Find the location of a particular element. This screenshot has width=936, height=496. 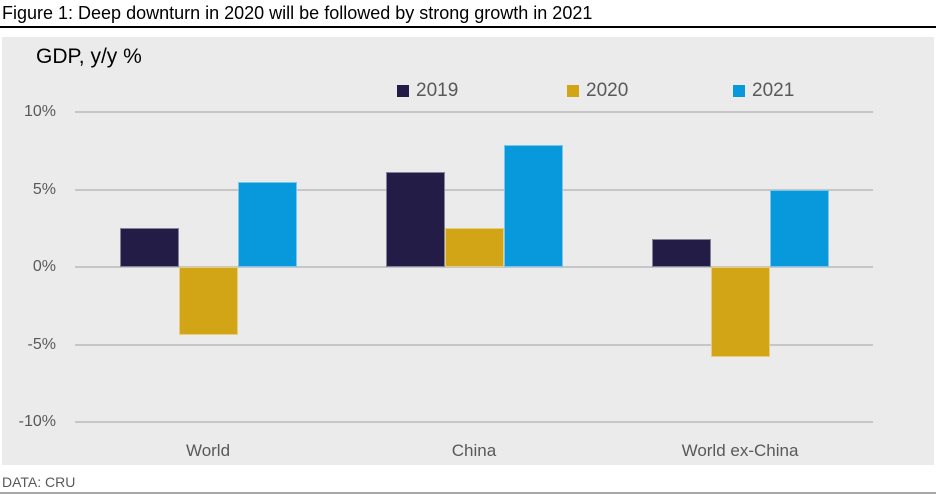

y-tick-label: -5% is located at coordinates (41, 344).